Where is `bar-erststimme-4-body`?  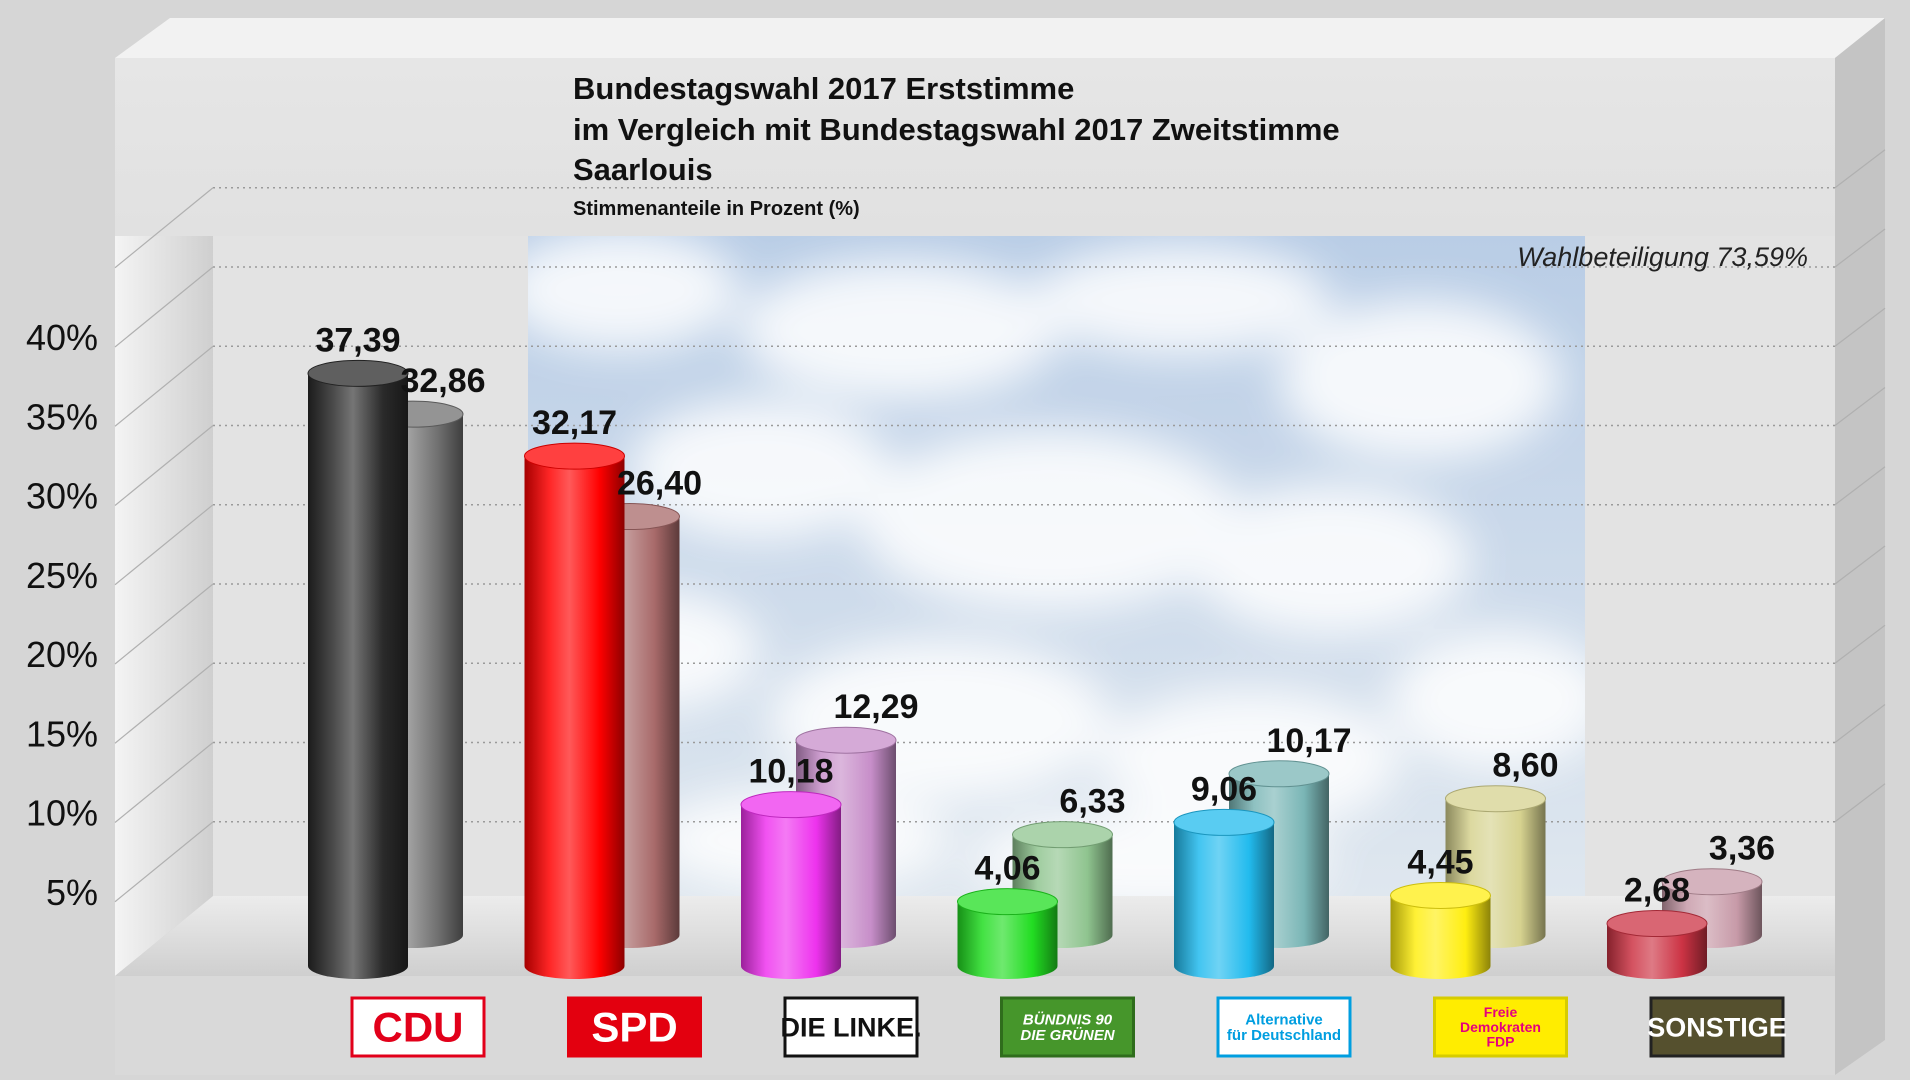 bar-erststimme-4-body is located at coordinates (1224, 900).